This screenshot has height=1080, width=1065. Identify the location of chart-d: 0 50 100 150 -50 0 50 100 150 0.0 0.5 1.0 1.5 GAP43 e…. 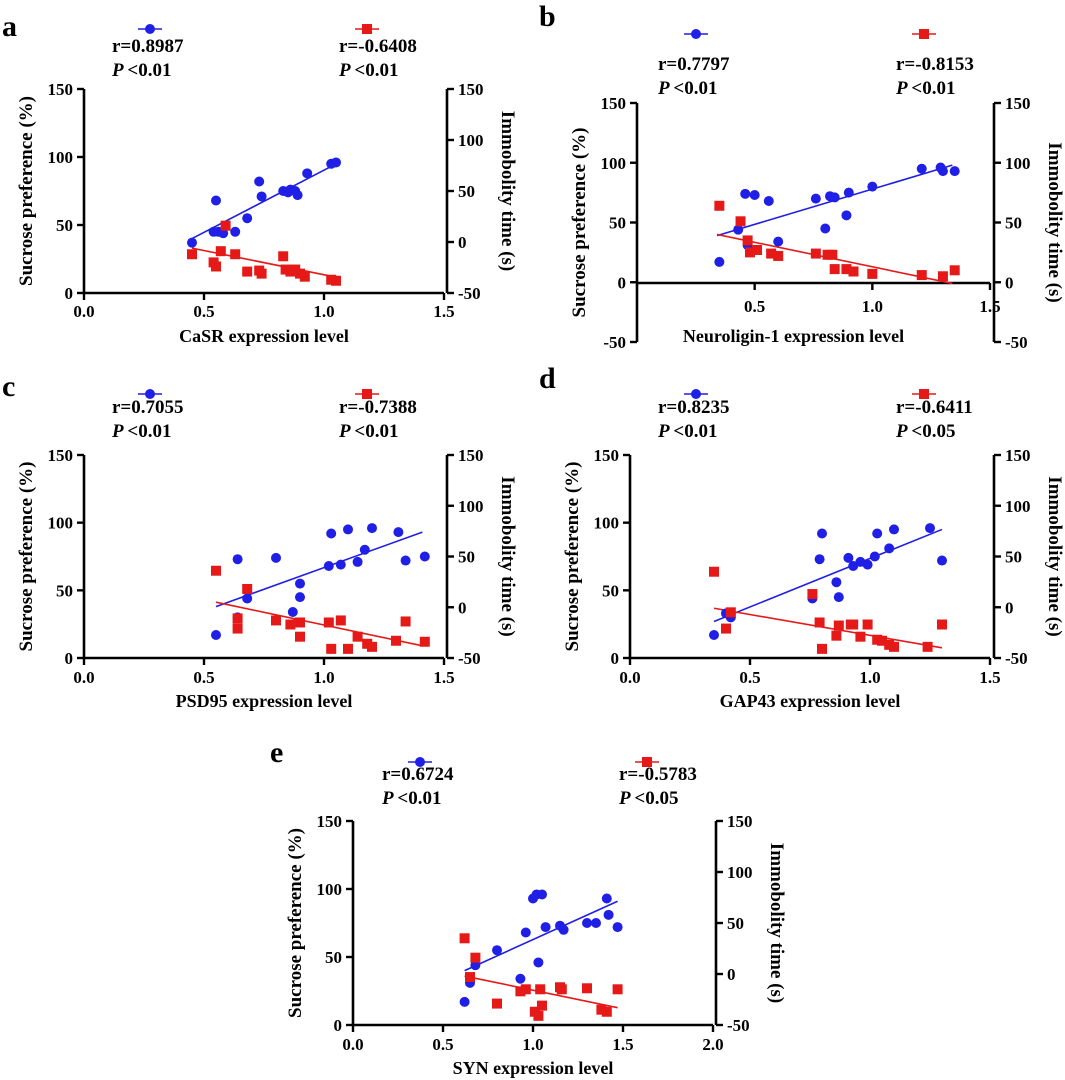
(813, 550).